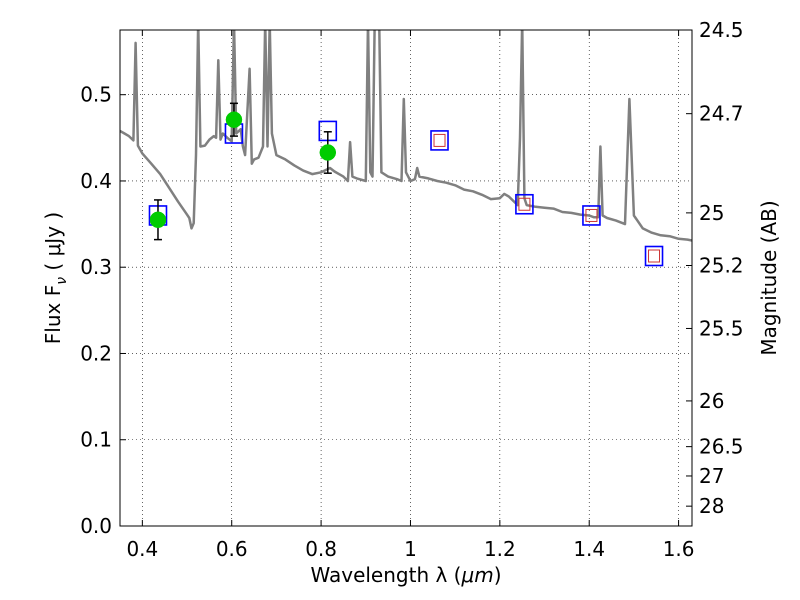 This screenshot has height=600, width=800. Describe the element at coordinates (96, 440) in the screenshot. I see `y-tick-label: 0.1` at that location.